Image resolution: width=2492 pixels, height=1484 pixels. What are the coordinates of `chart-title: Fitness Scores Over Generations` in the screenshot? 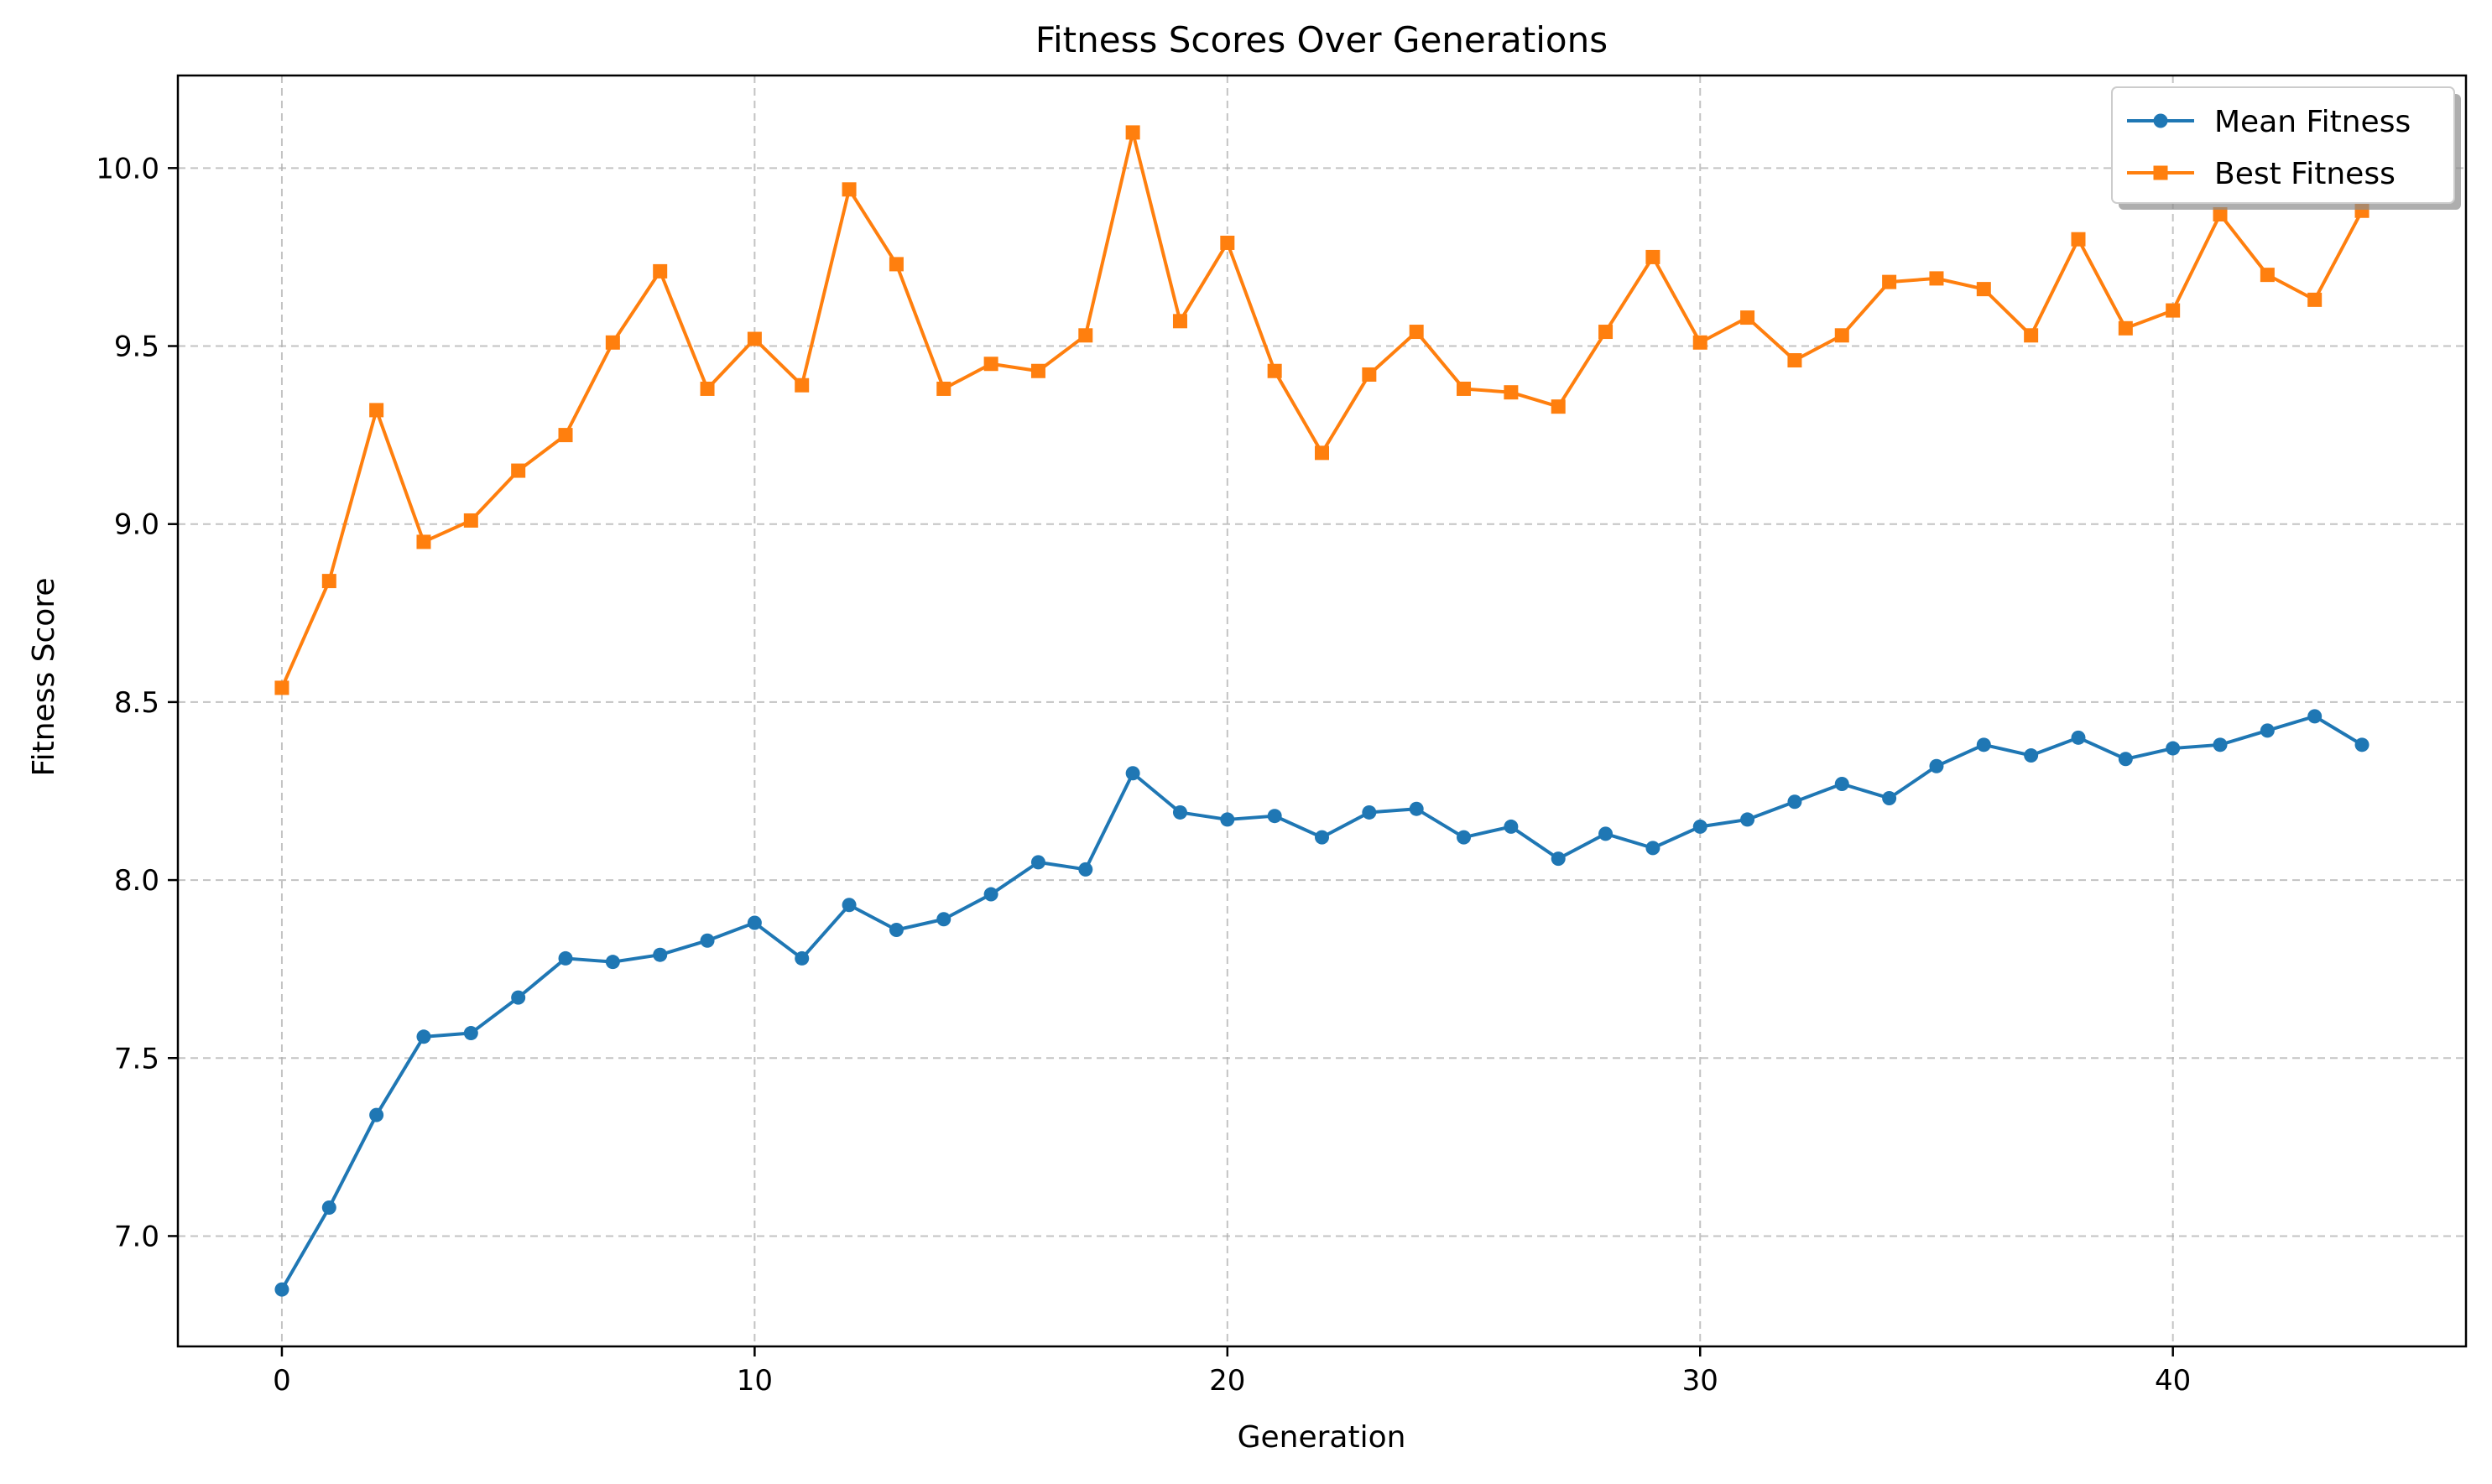 It's located at (1321, 39).